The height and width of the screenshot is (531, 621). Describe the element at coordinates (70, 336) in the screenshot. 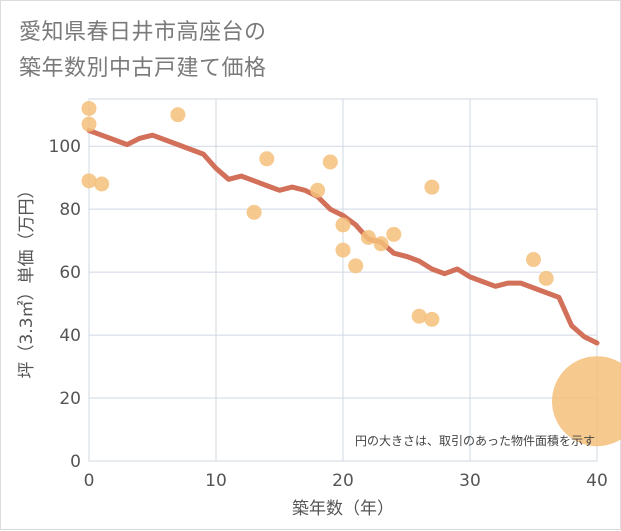

I see `y-tick-label: 40` at that location.